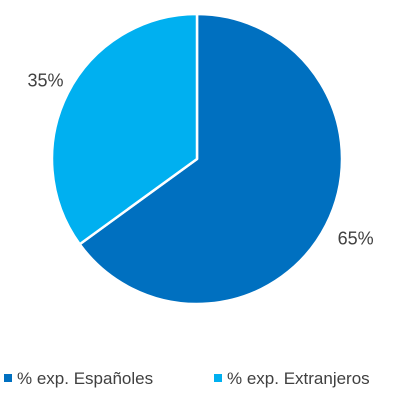 The width and height of the screenshot is (411, 396). Describe the element at coordinates (298, 378) in the screenshot. I see `legend-label-2: % exp. Extranjeros` at that location.